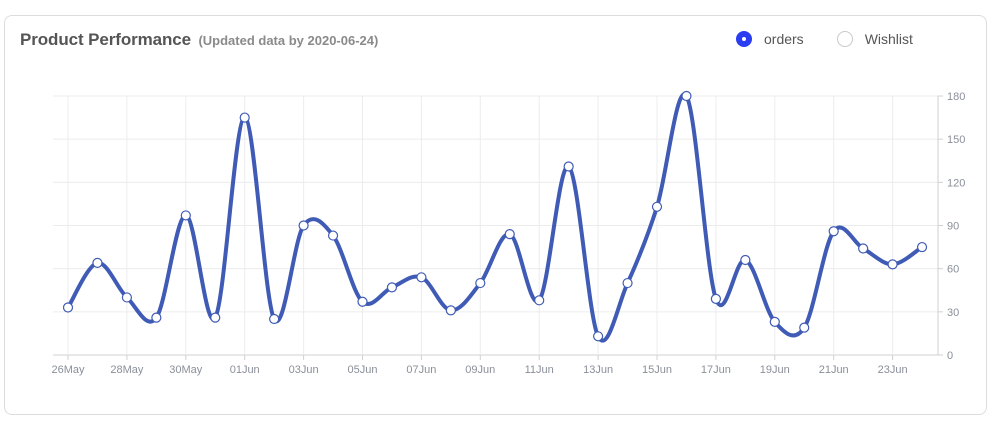 Image resolution: width=1002 pixels, height=429 pixels. What do you see at coordinates (893, 370) in the screenshot?
I see `x-tick-label: 23Jun` at bounding box center [893, 370].